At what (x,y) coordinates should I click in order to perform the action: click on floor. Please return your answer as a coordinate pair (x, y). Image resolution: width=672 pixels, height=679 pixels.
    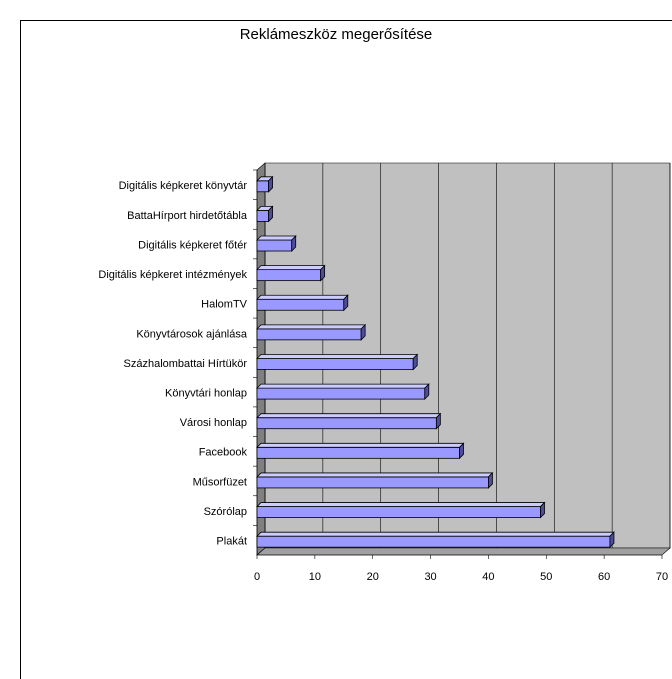
    Looking at the image, I should click on (463, 551).